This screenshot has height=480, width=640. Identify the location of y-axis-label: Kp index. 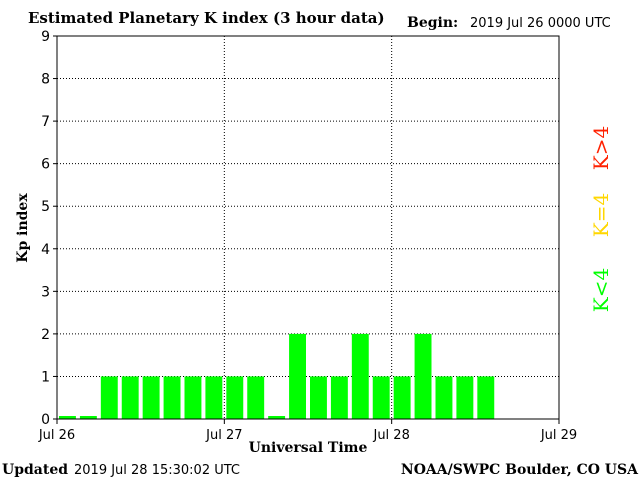
(23, 228).